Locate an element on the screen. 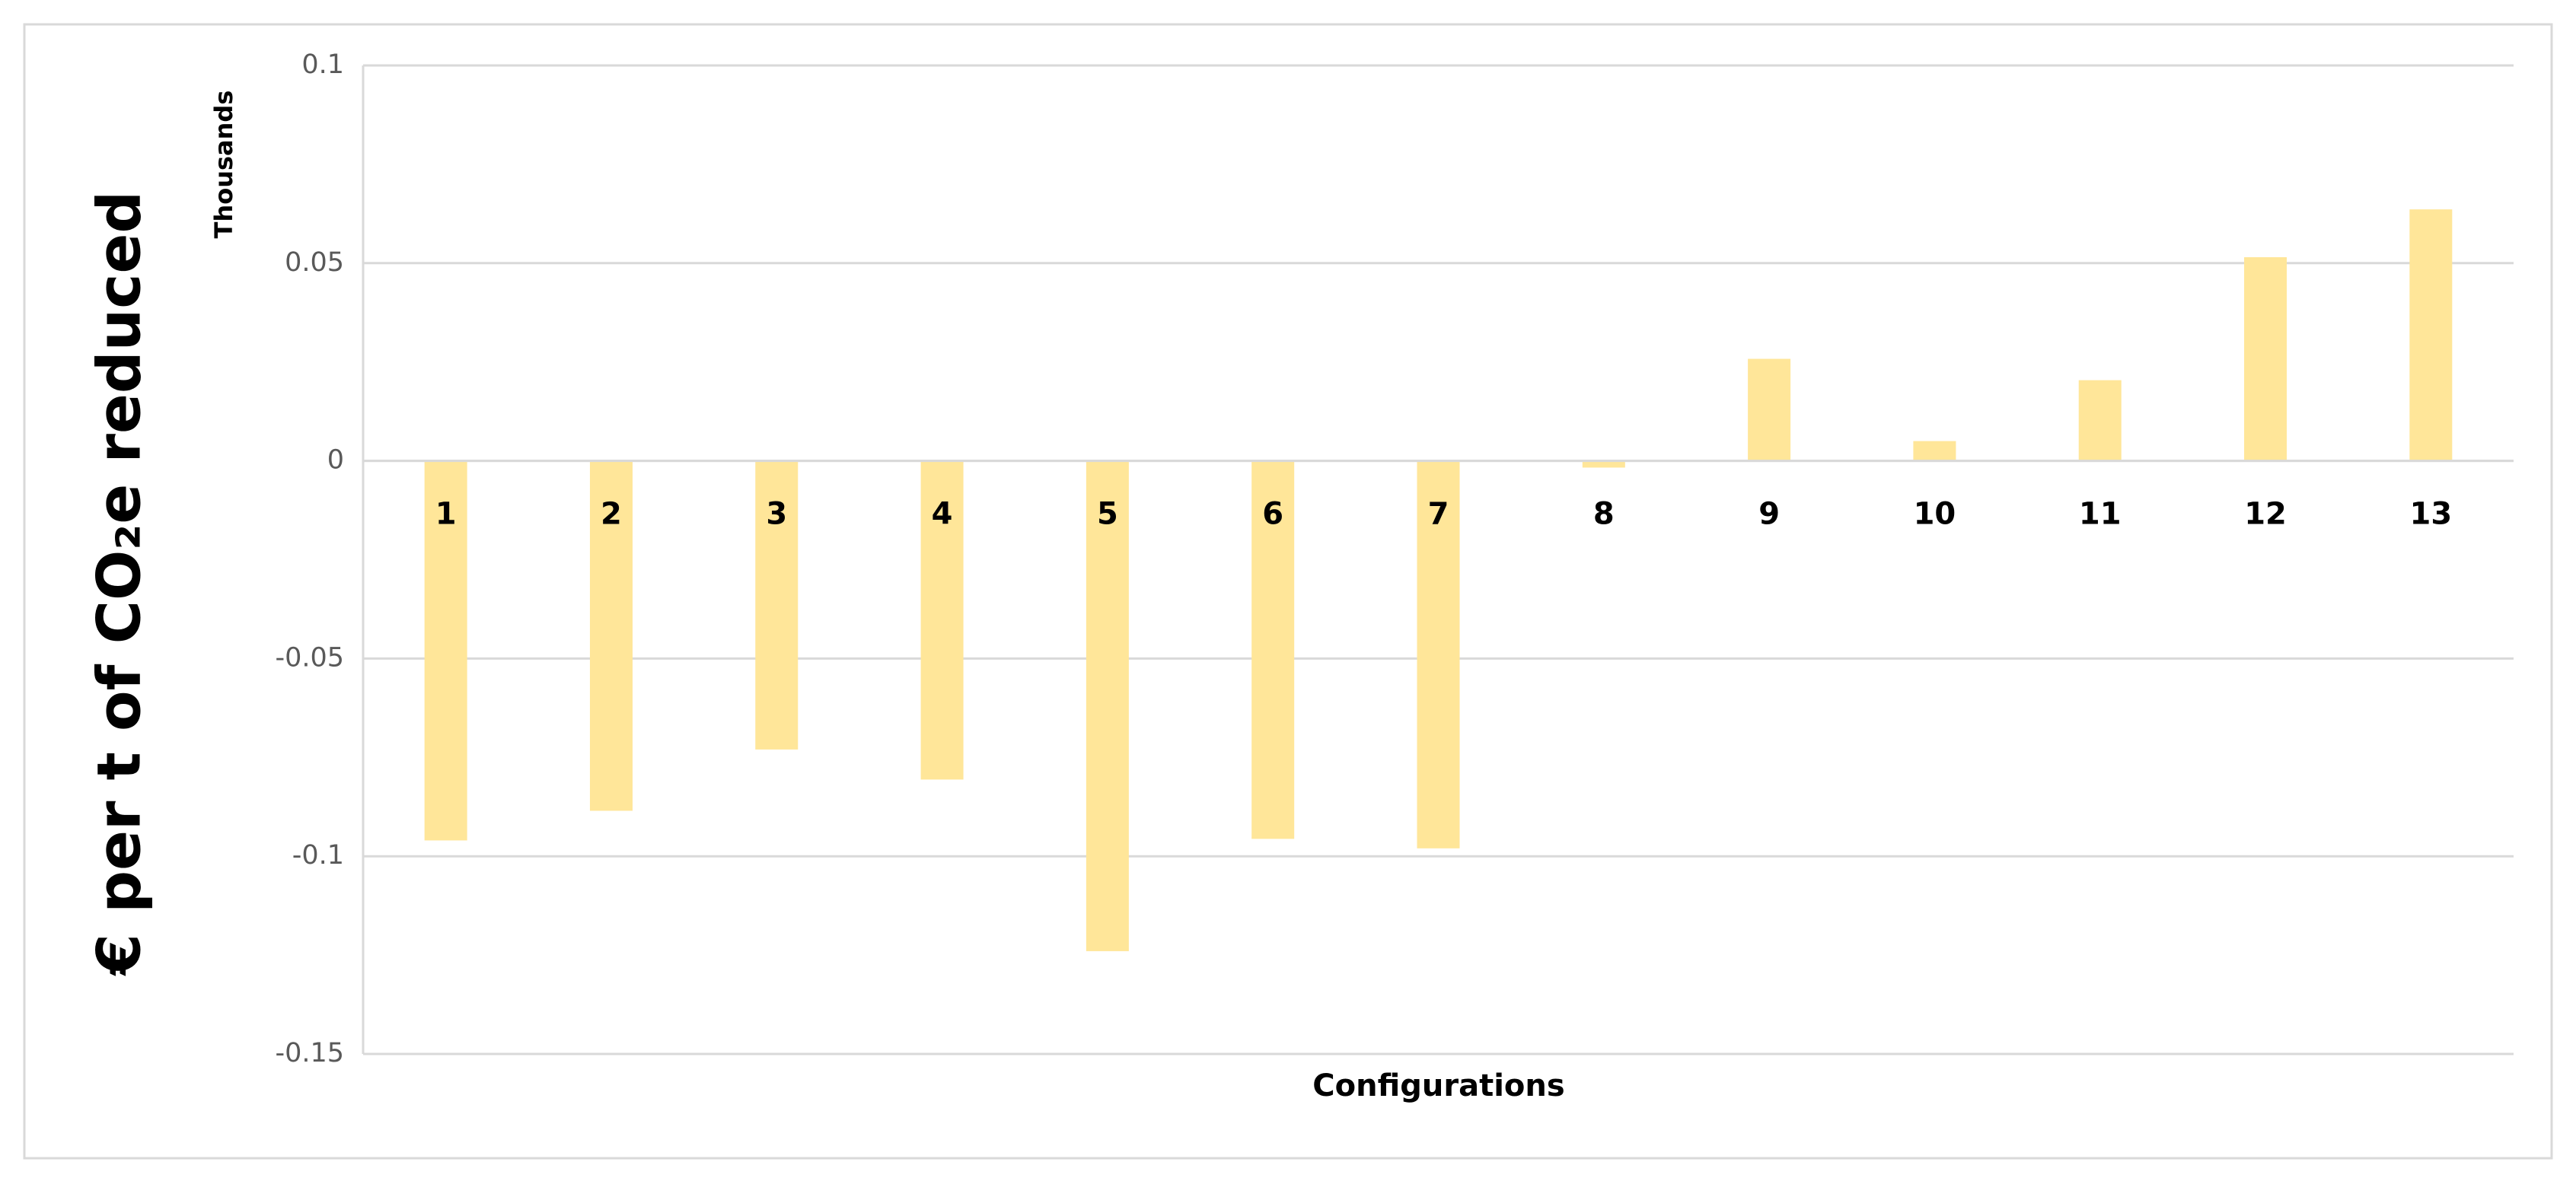 The height and width of the screenshot is (1178, 2576). x-tick-label: 10 is located at coordinates (1935, 514).